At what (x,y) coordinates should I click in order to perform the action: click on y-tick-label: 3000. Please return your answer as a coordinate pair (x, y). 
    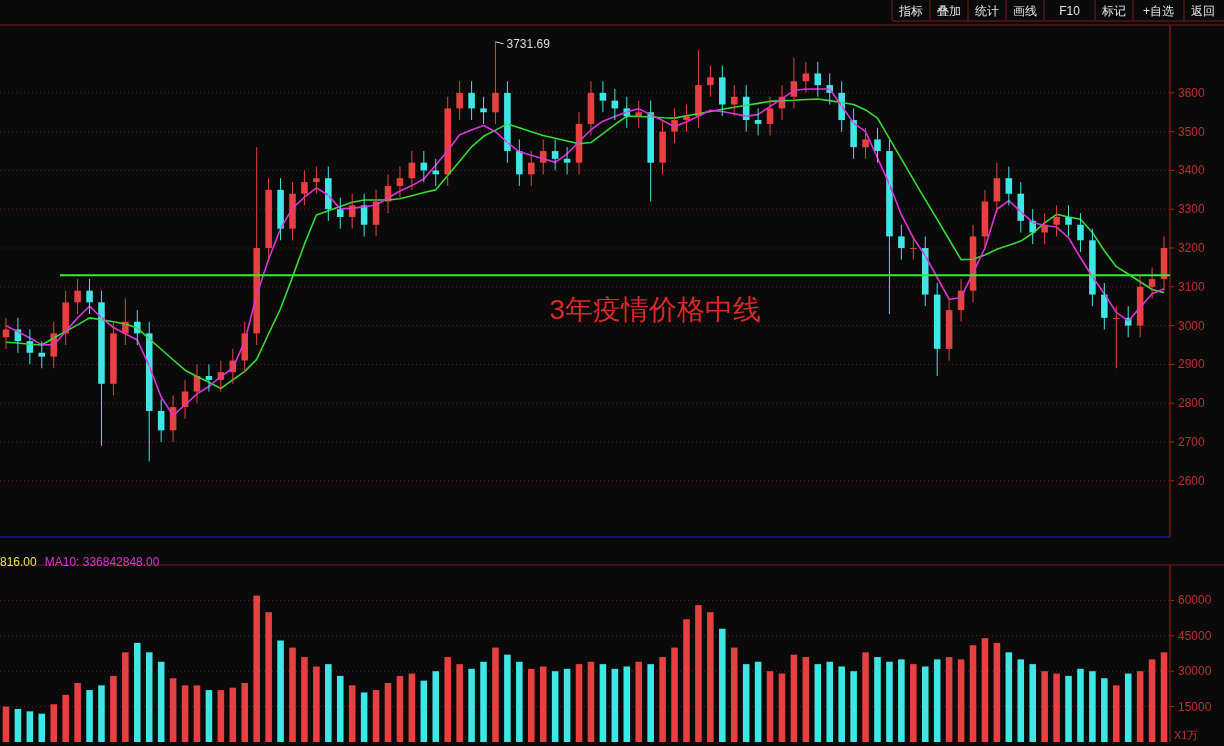
    Looking at the image, I should click on (1192, 325).